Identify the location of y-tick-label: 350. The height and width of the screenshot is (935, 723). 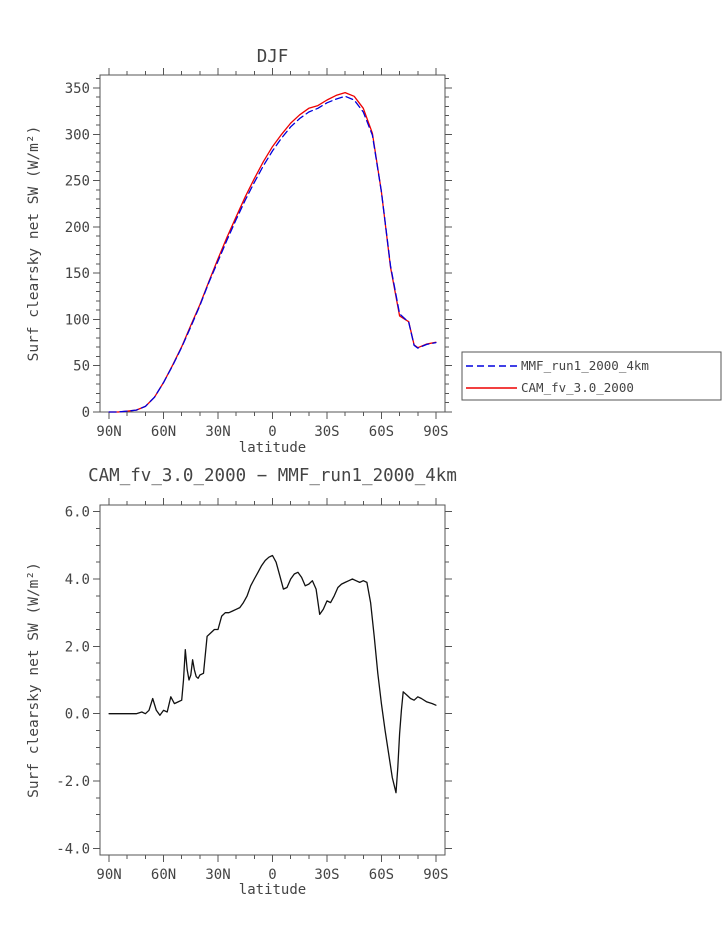
(77, 89).